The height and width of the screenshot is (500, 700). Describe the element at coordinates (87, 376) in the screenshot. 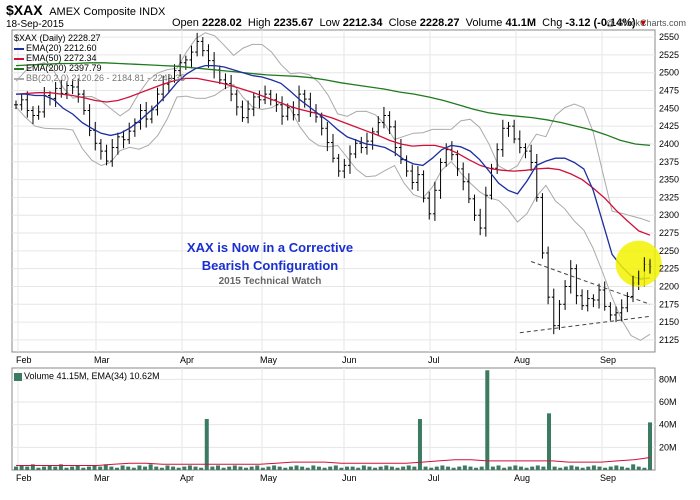

I see `legend-volume: Volume 41.15M, EMA(34) 10.62M` at that location.